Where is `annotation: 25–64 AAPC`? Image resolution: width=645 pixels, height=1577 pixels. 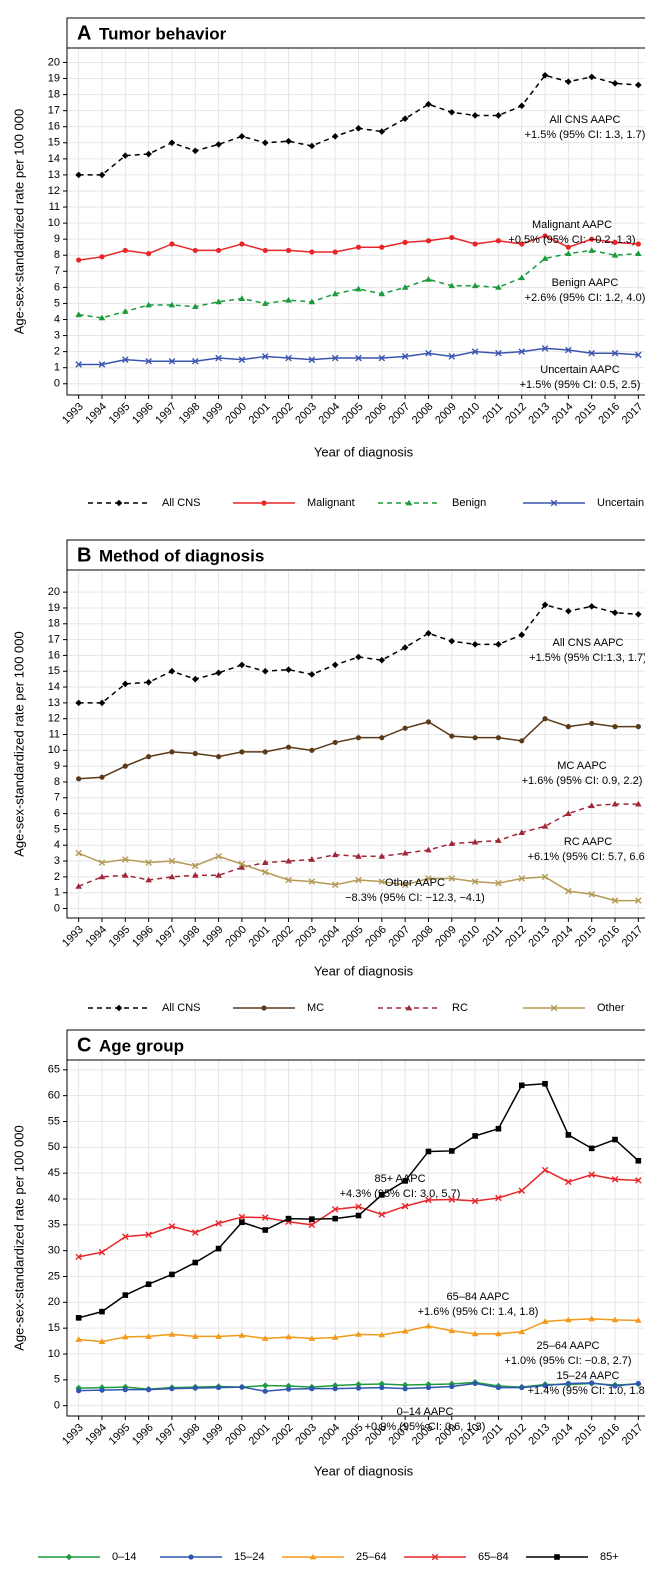
annotation: 25–64 AAPC is located at coordinates (568, 1346).